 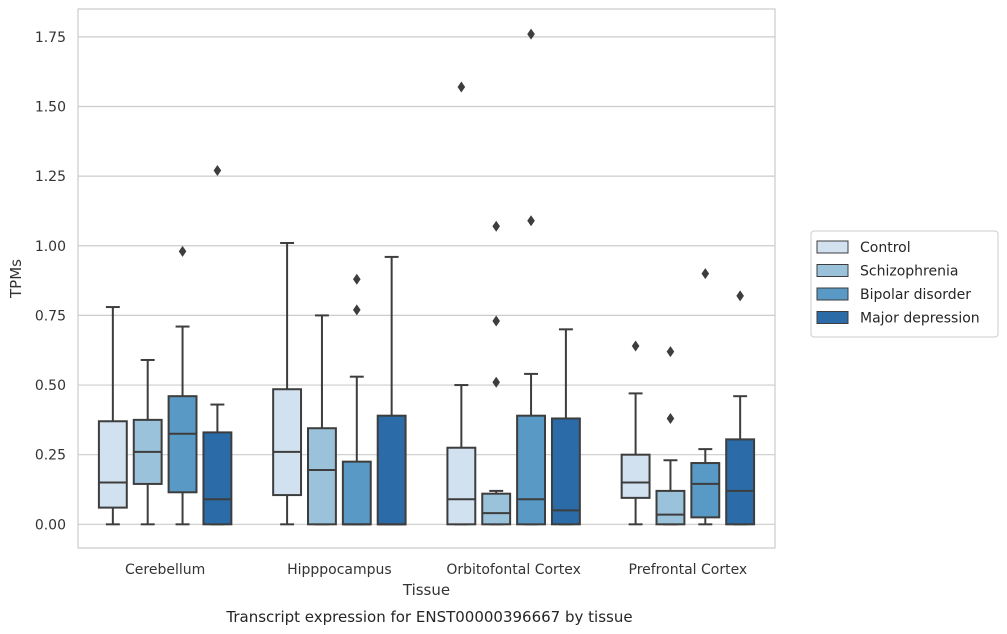 What do you see at coordinates (920, 319) in the screenshot?
I see `legend-label: Major depression` at bounding box center [920, 319].